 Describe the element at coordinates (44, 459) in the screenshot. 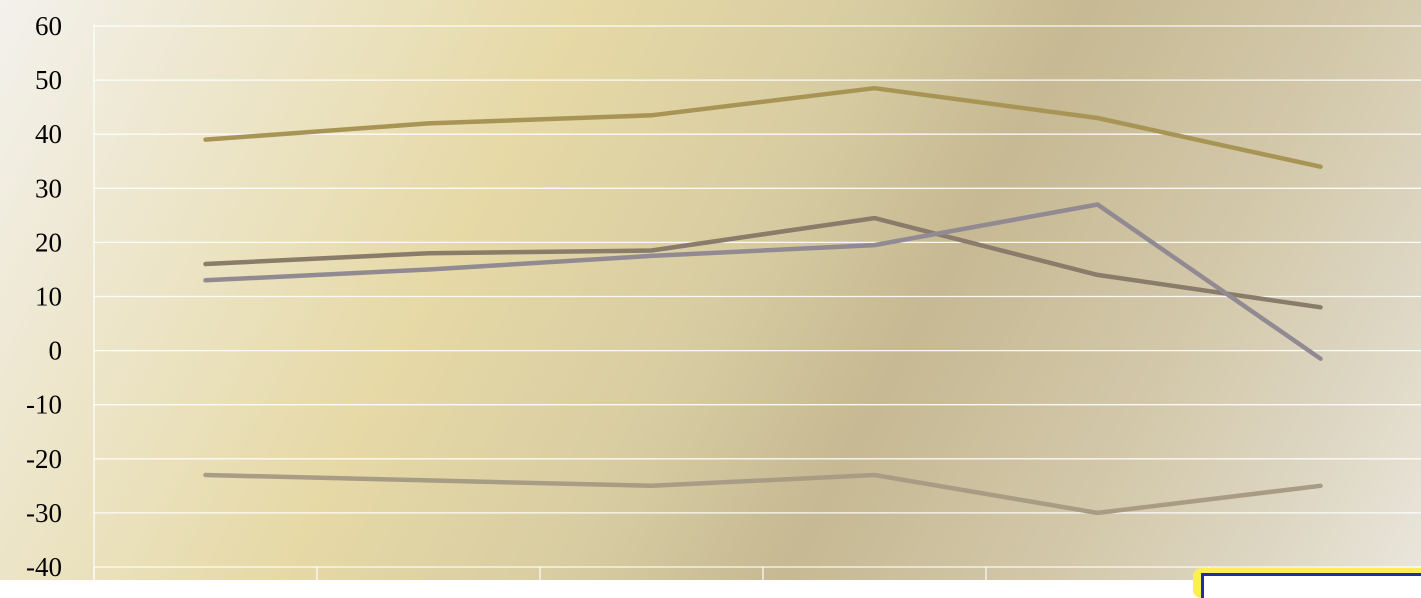

I see `y-tick-label: -20` at that location.